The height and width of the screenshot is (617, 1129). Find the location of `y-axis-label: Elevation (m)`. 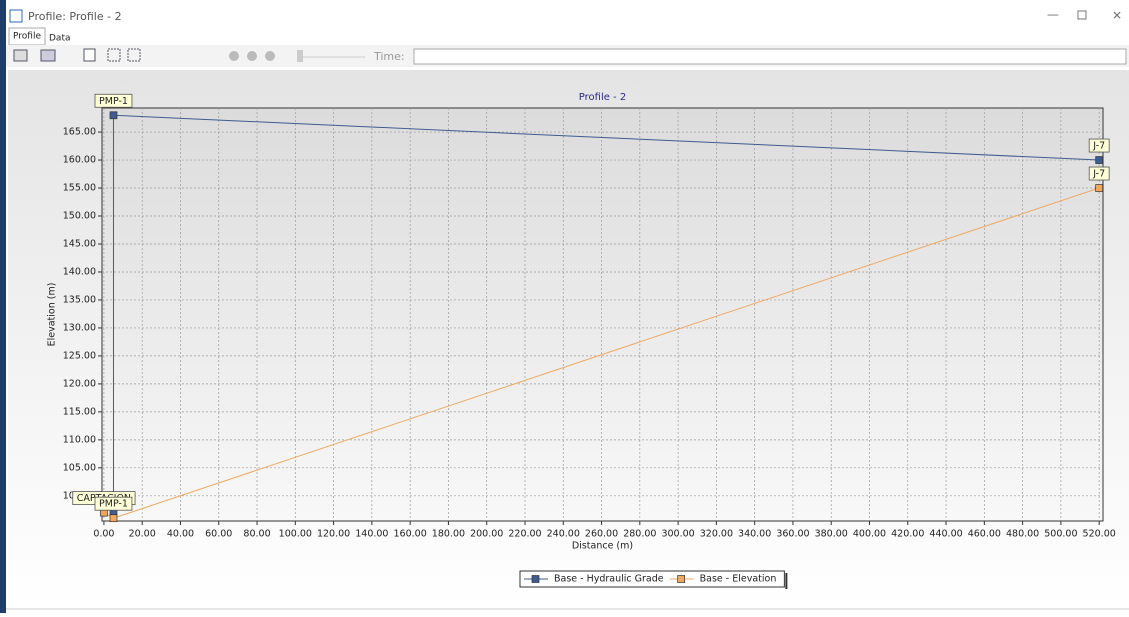

y-axis-label: Elevation (m) is located at coordinates (52, 315).